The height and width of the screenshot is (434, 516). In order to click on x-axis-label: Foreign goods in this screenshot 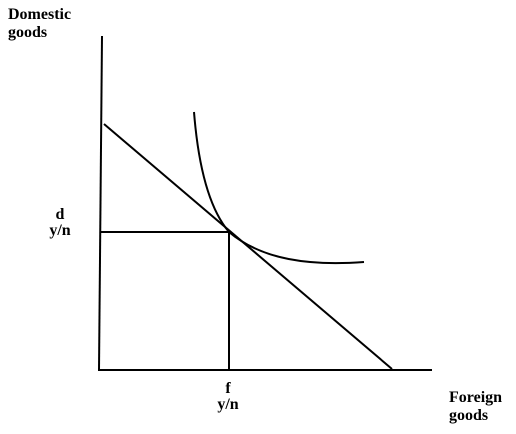, I will do `click(475, 407)`.